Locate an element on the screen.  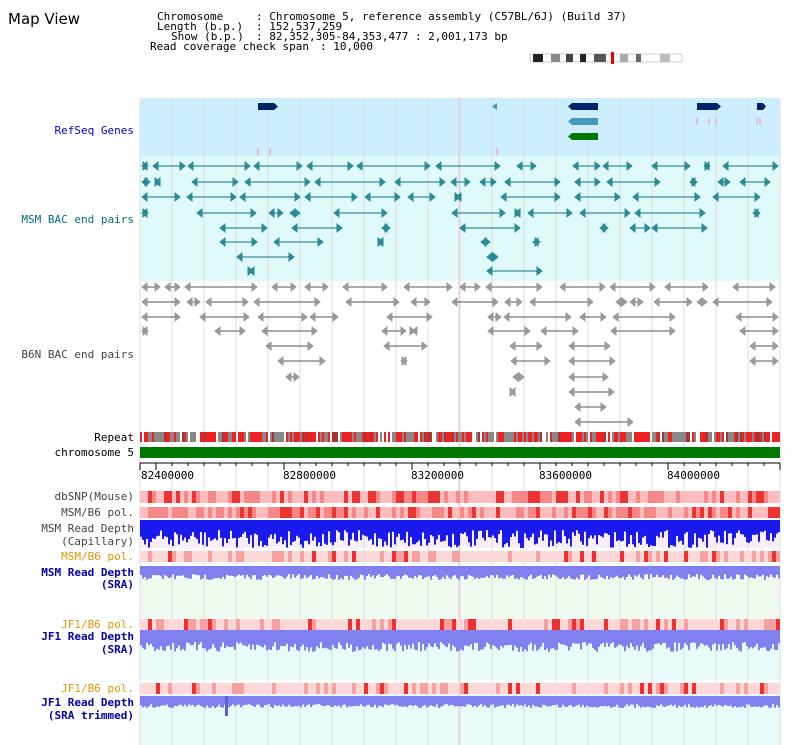
repeat-track is located at coordinates (460, 437).